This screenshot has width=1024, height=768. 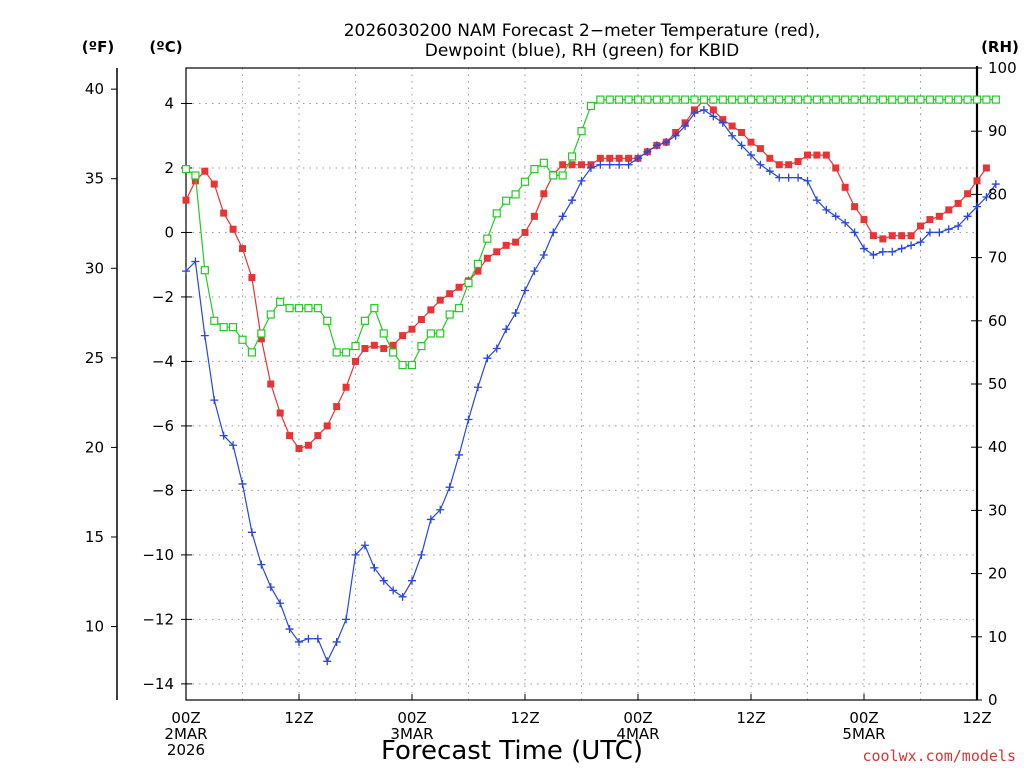 I want to click on celsius-tick-label: 0, so click(x=169, y=232).